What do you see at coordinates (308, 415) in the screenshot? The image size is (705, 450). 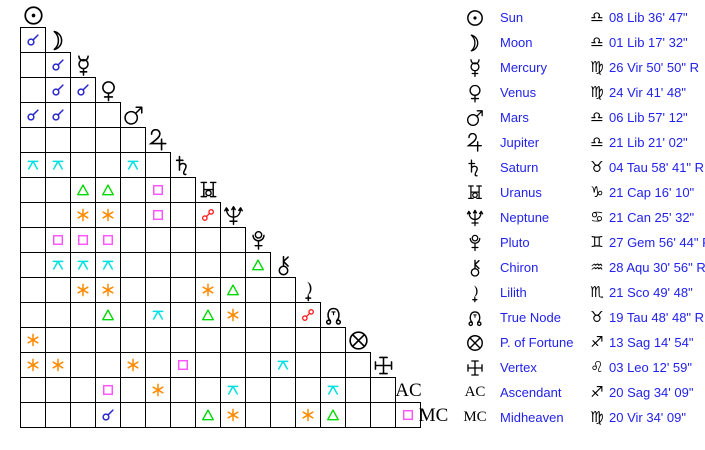 I see `aspect-cell-midheaven-lilith` at bounding box center [308, 415].